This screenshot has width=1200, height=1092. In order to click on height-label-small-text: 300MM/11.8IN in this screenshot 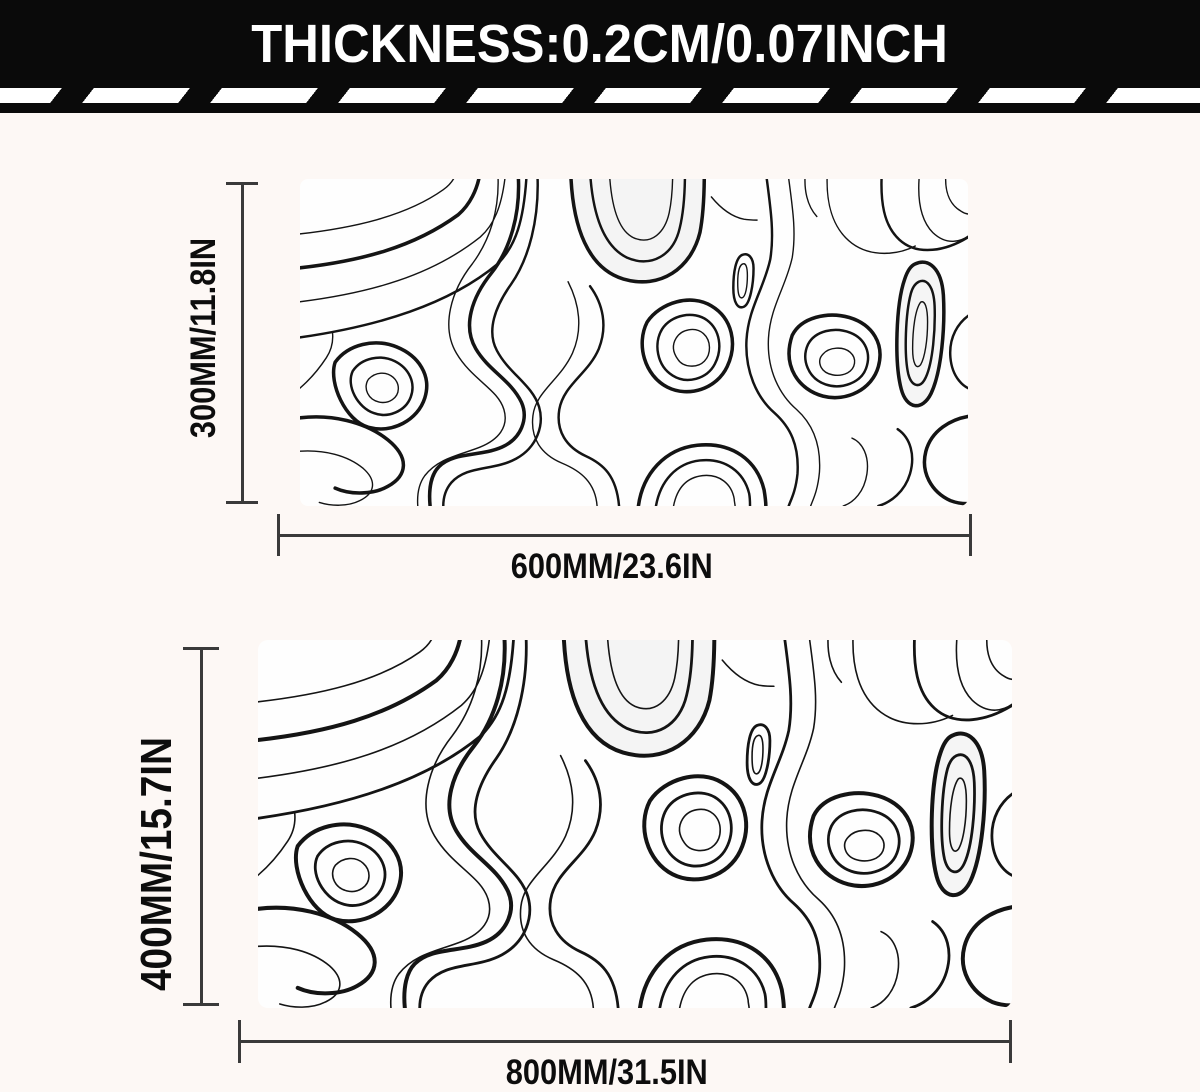, I will do `click(203, 338)`.